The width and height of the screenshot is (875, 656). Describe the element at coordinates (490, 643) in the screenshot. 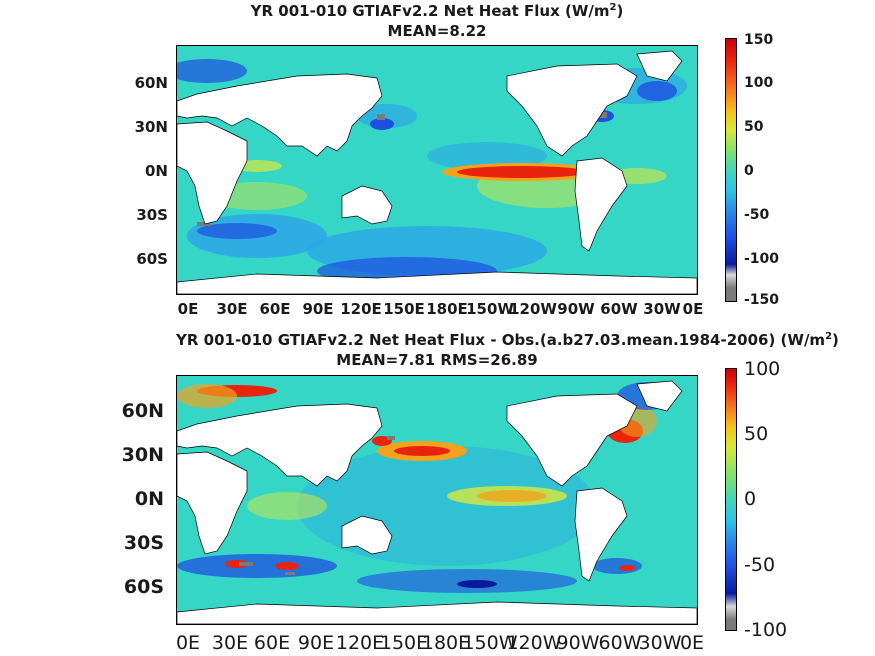

I see `panel2-lon-label: 150W` at that location.